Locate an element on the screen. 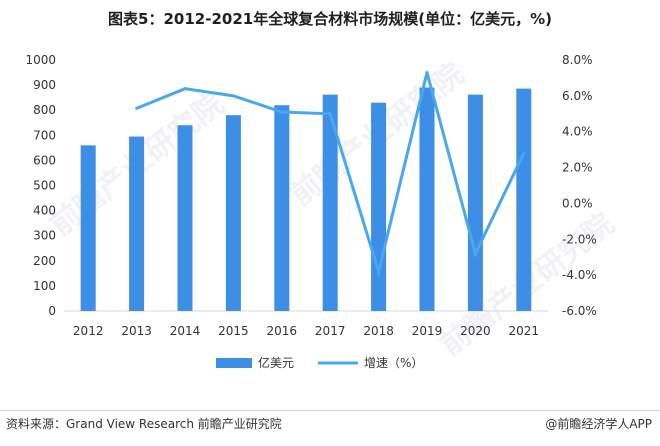  x-tick-label: 2017 is located at coordinates (330, 331).